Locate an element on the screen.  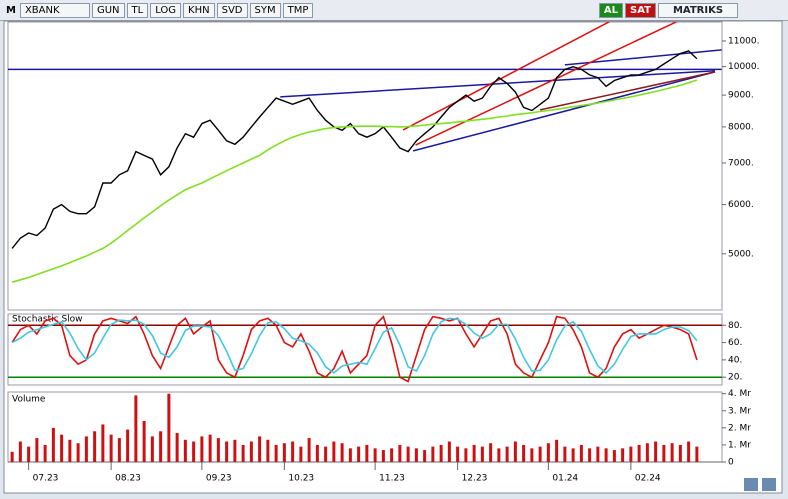
toolbar-button: SVD is located at coordinates (232, 10).